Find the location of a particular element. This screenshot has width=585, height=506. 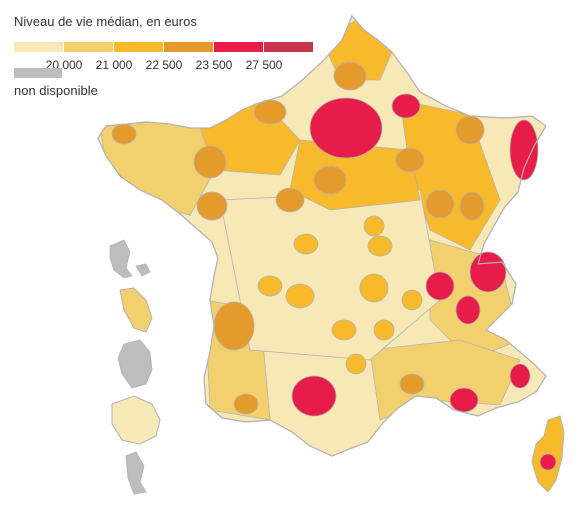

saint-etienne-area is located at coordinates (412, 300).